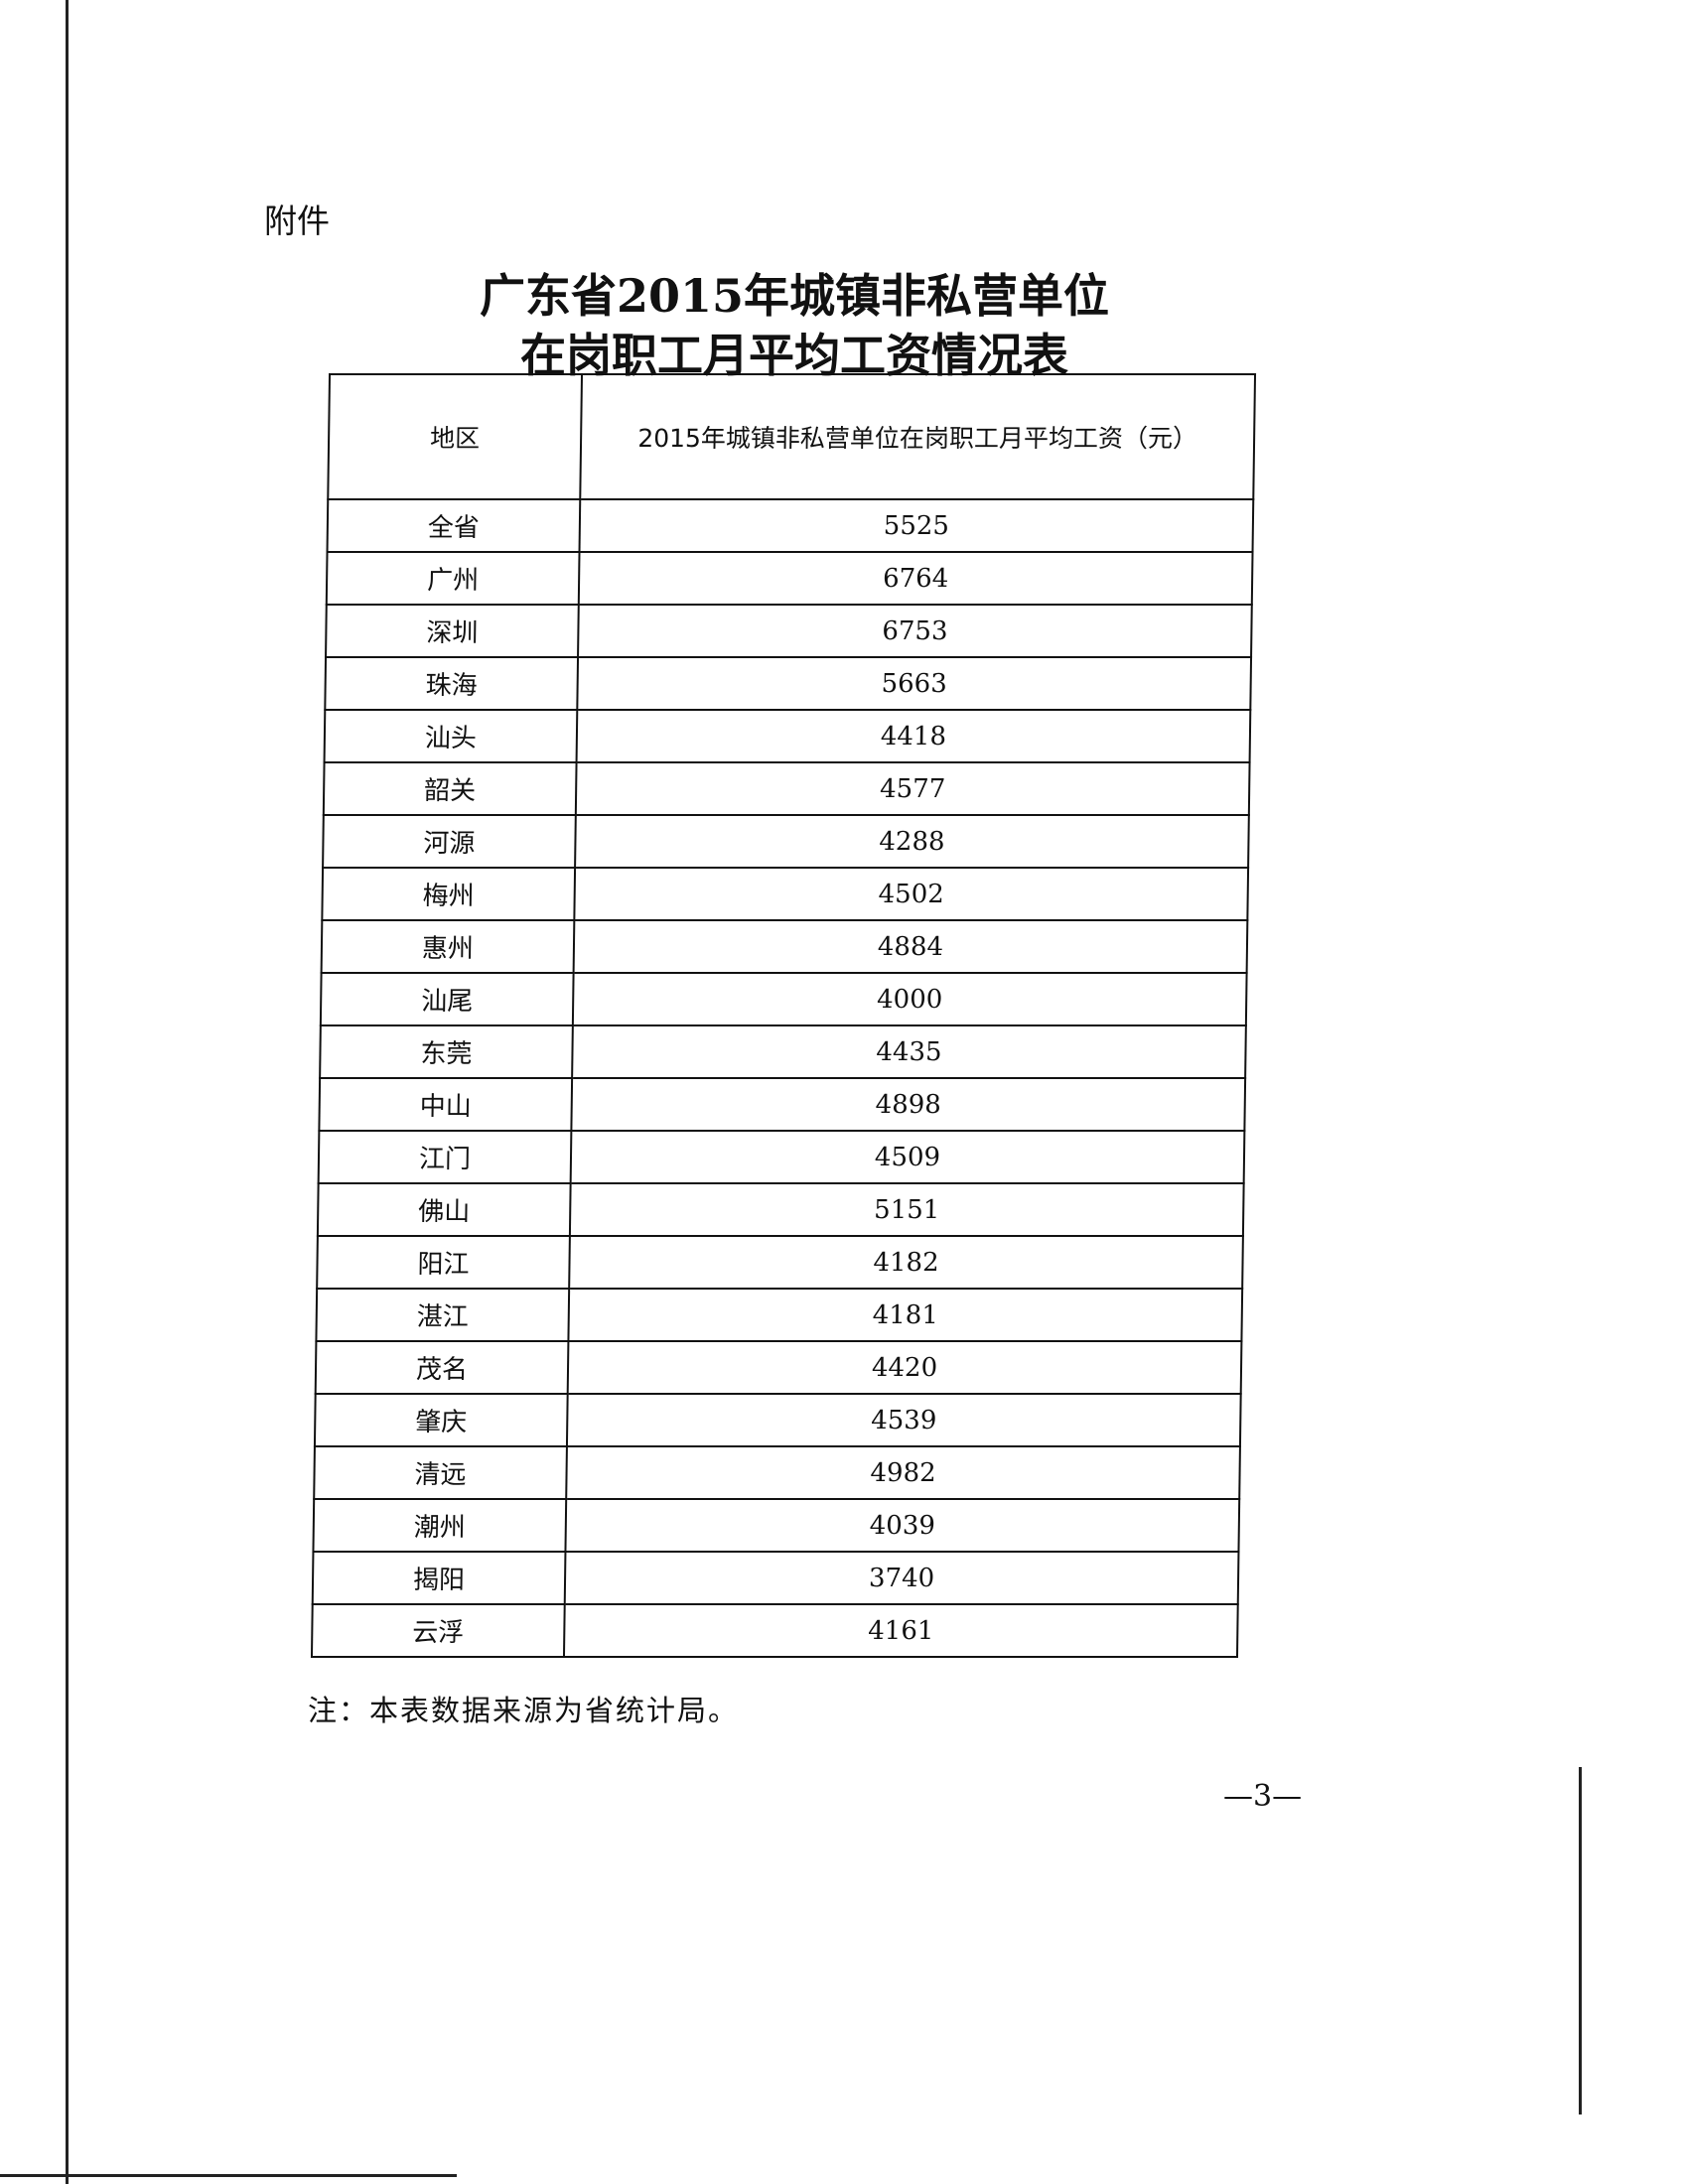  What do you see at coordinates (443, 1262) in the screenshot?
I see `region-cell: 阳江` at bounding box center [443, 1262].